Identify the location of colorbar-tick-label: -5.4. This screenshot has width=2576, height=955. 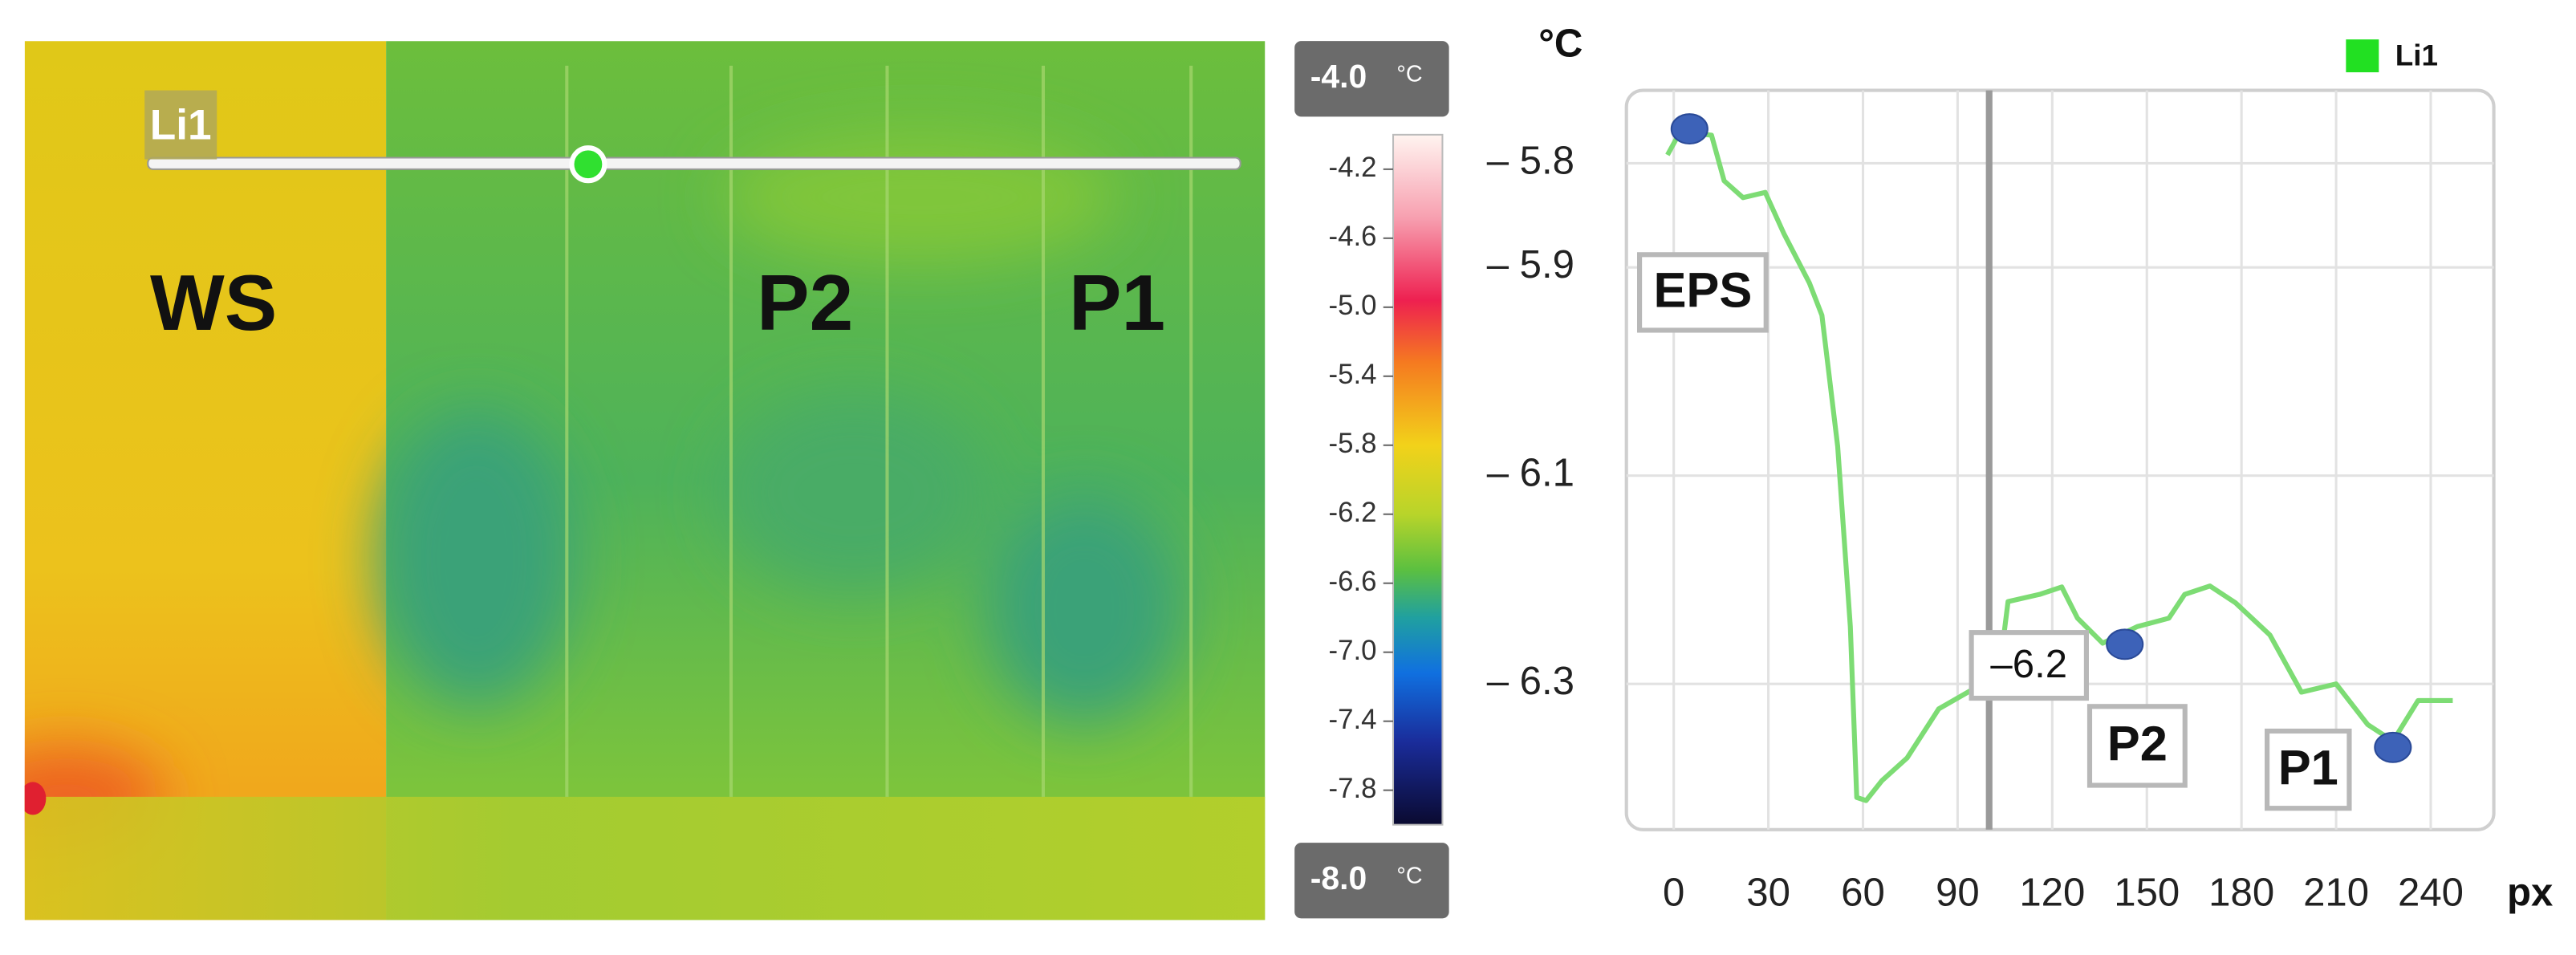
(1353, 375).